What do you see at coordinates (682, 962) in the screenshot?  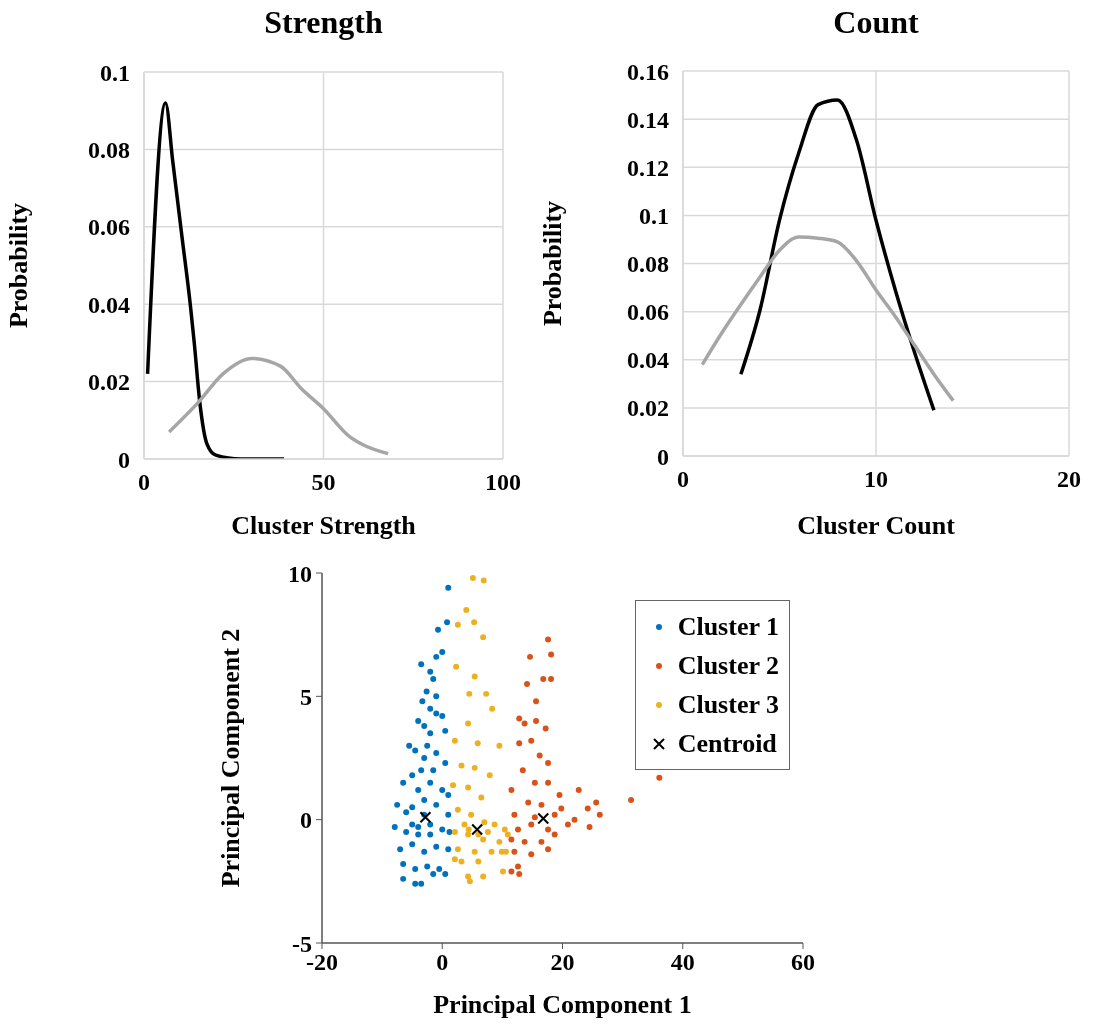 I see `x-tick-label: 40` at bounding box center [682, 962].